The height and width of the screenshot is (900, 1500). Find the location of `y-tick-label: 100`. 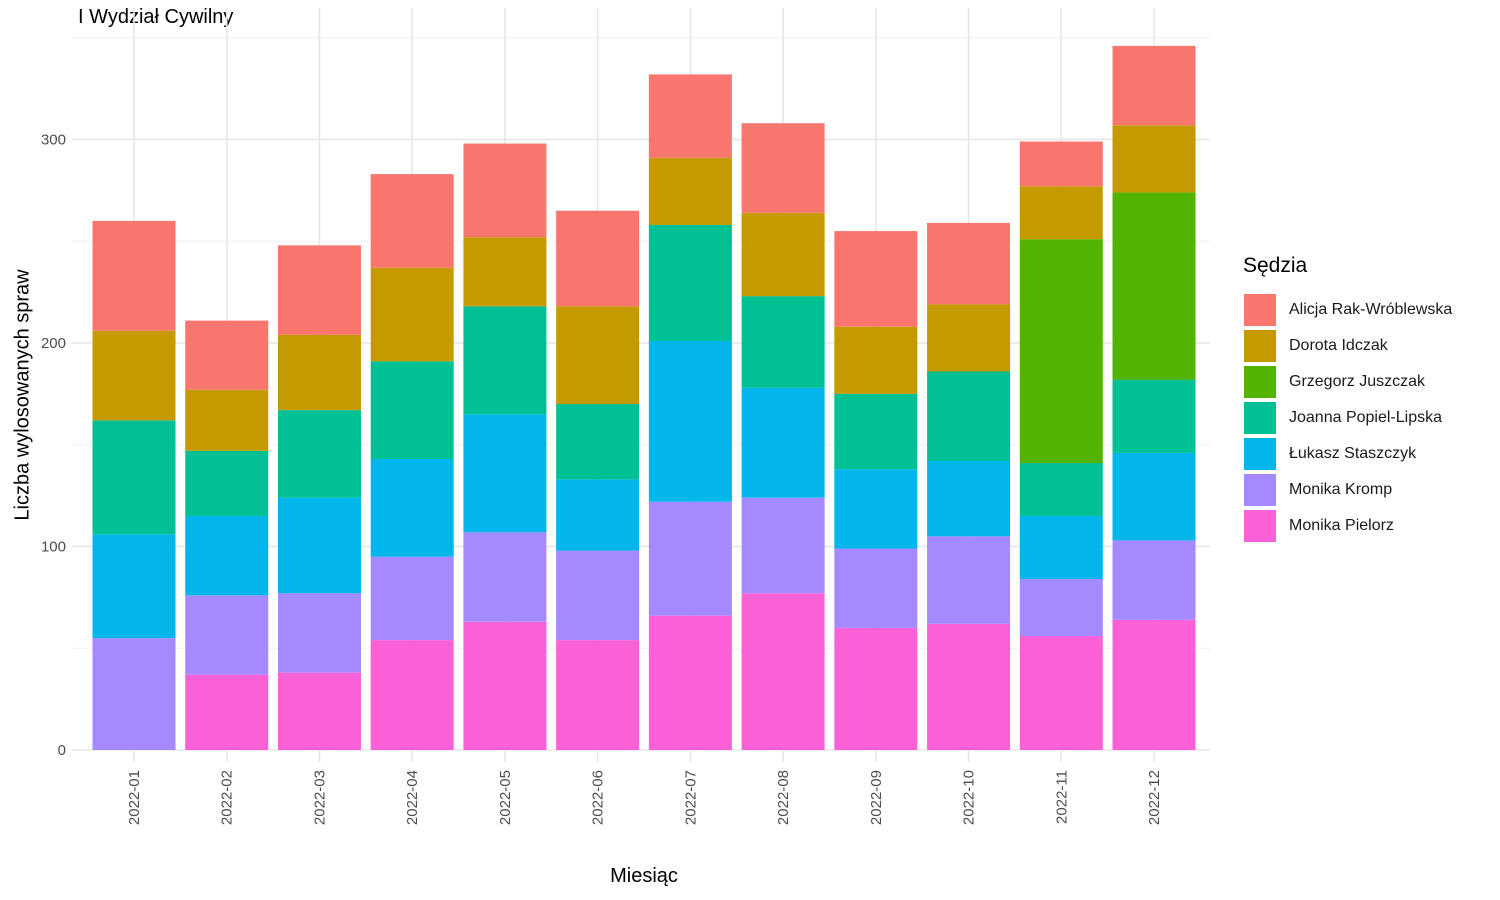

y-tick-label: 100 is located at coordinates (53, 547).